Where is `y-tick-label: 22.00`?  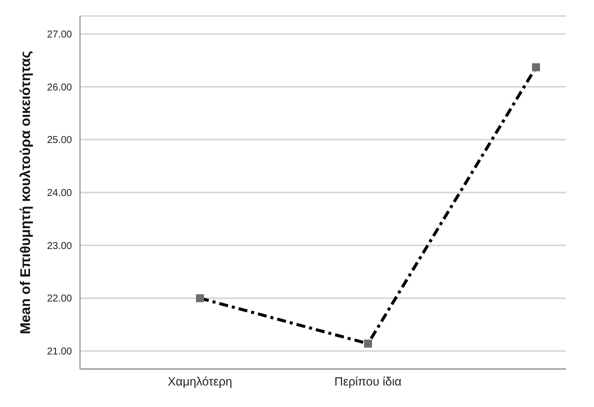
y-tick-label: 22.00 is located at coordinates (59, 299).